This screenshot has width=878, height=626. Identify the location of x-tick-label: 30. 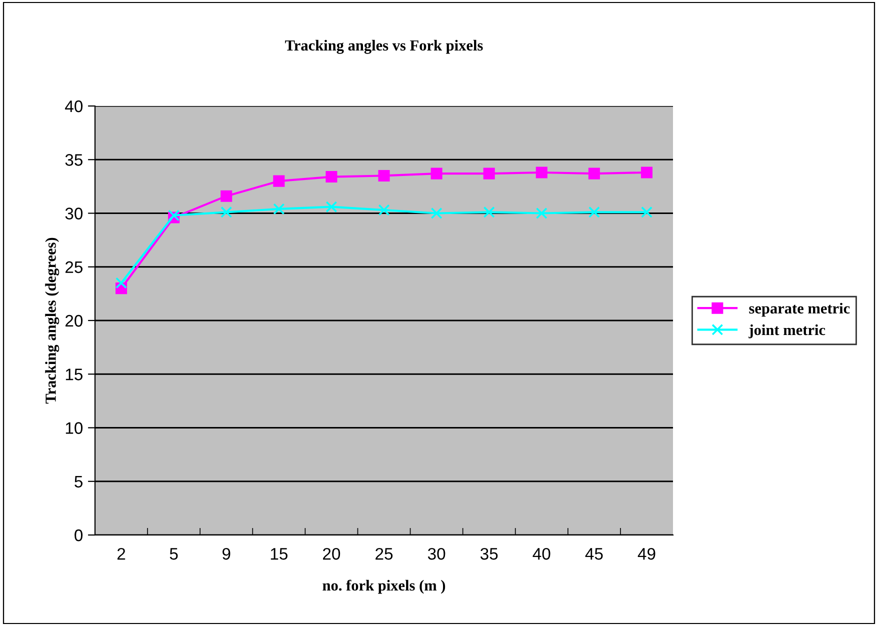
(437, 554).